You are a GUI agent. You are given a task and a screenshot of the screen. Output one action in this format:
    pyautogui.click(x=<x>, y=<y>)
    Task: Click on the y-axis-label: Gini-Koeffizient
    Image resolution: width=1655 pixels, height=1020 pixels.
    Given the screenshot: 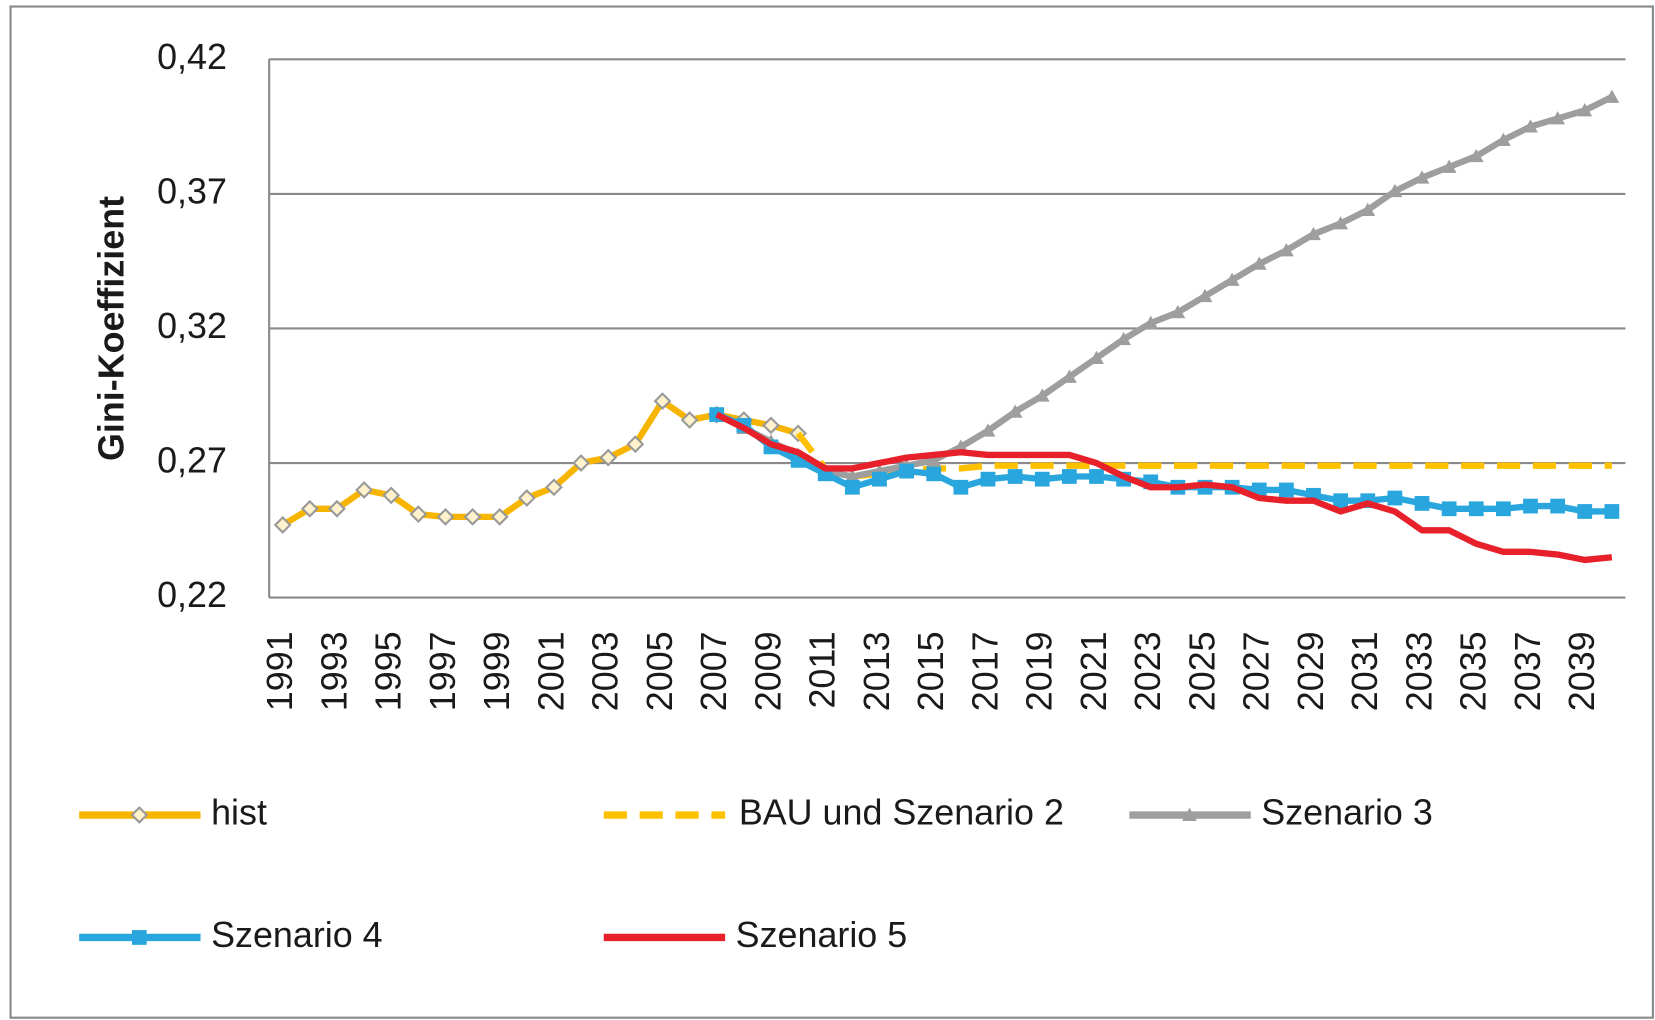 What is the action you would take?
    pyautogui.click(x=111, y=328)
    